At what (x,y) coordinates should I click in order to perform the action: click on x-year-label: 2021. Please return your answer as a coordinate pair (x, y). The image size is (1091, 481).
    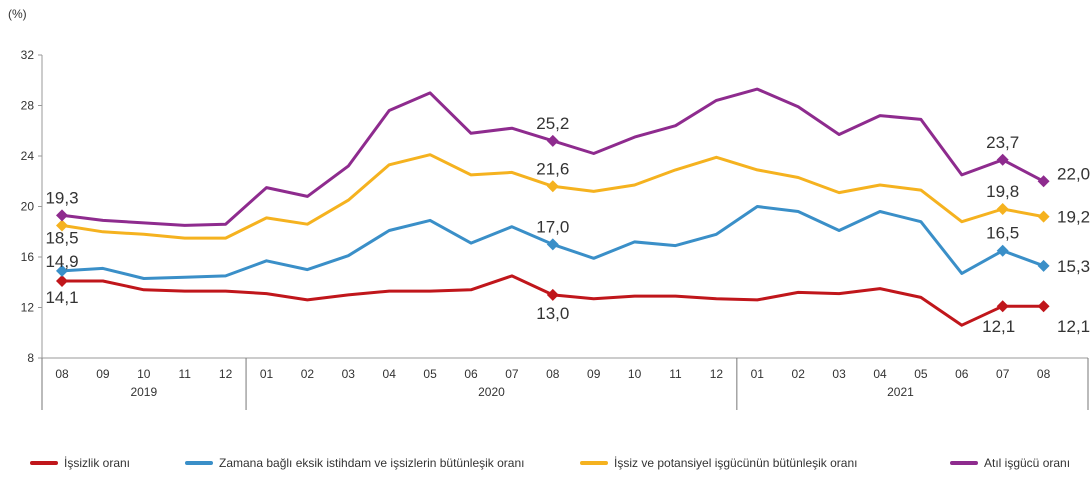
    Looking at the image, I should click on (900, 392).